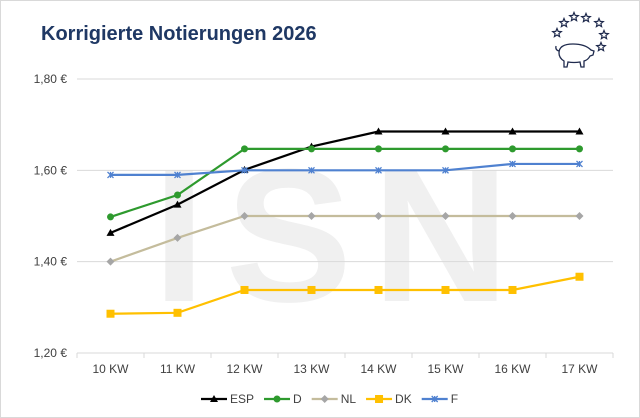 The image size is (640, 418). What do you see at coordinates (403, 399) in the screenshot?
I see `legend-label: DK` at bounding box center [403, 399].